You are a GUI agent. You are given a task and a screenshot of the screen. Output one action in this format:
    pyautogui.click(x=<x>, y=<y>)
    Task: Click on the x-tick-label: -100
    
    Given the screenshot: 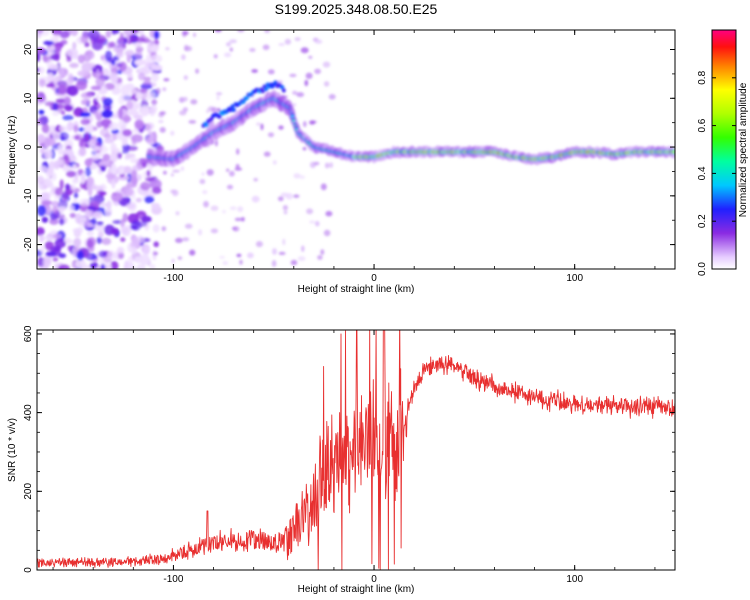 What is the action you would take?
    pyautogui.click(x=173, y=579)
    